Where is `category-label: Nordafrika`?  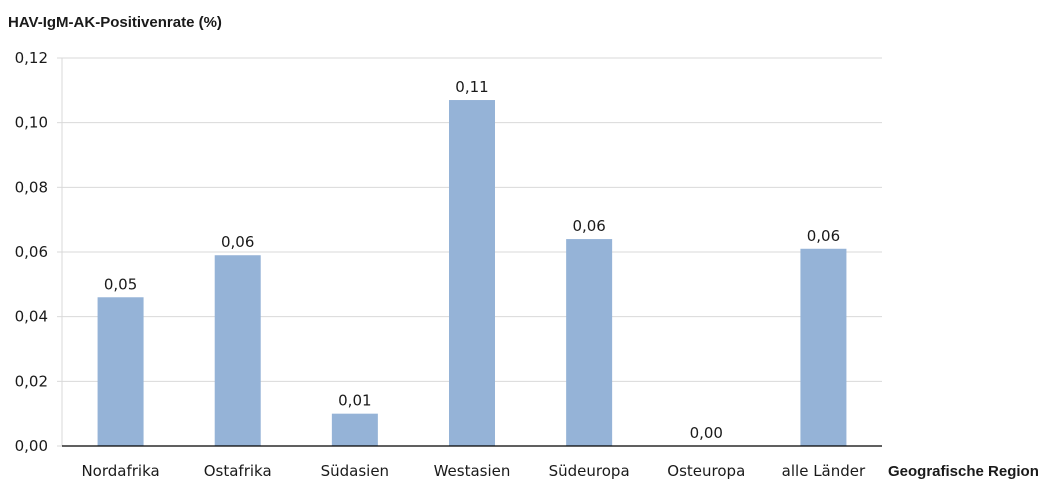 category-label: Nordafrika is located at coordinates (120, 471).